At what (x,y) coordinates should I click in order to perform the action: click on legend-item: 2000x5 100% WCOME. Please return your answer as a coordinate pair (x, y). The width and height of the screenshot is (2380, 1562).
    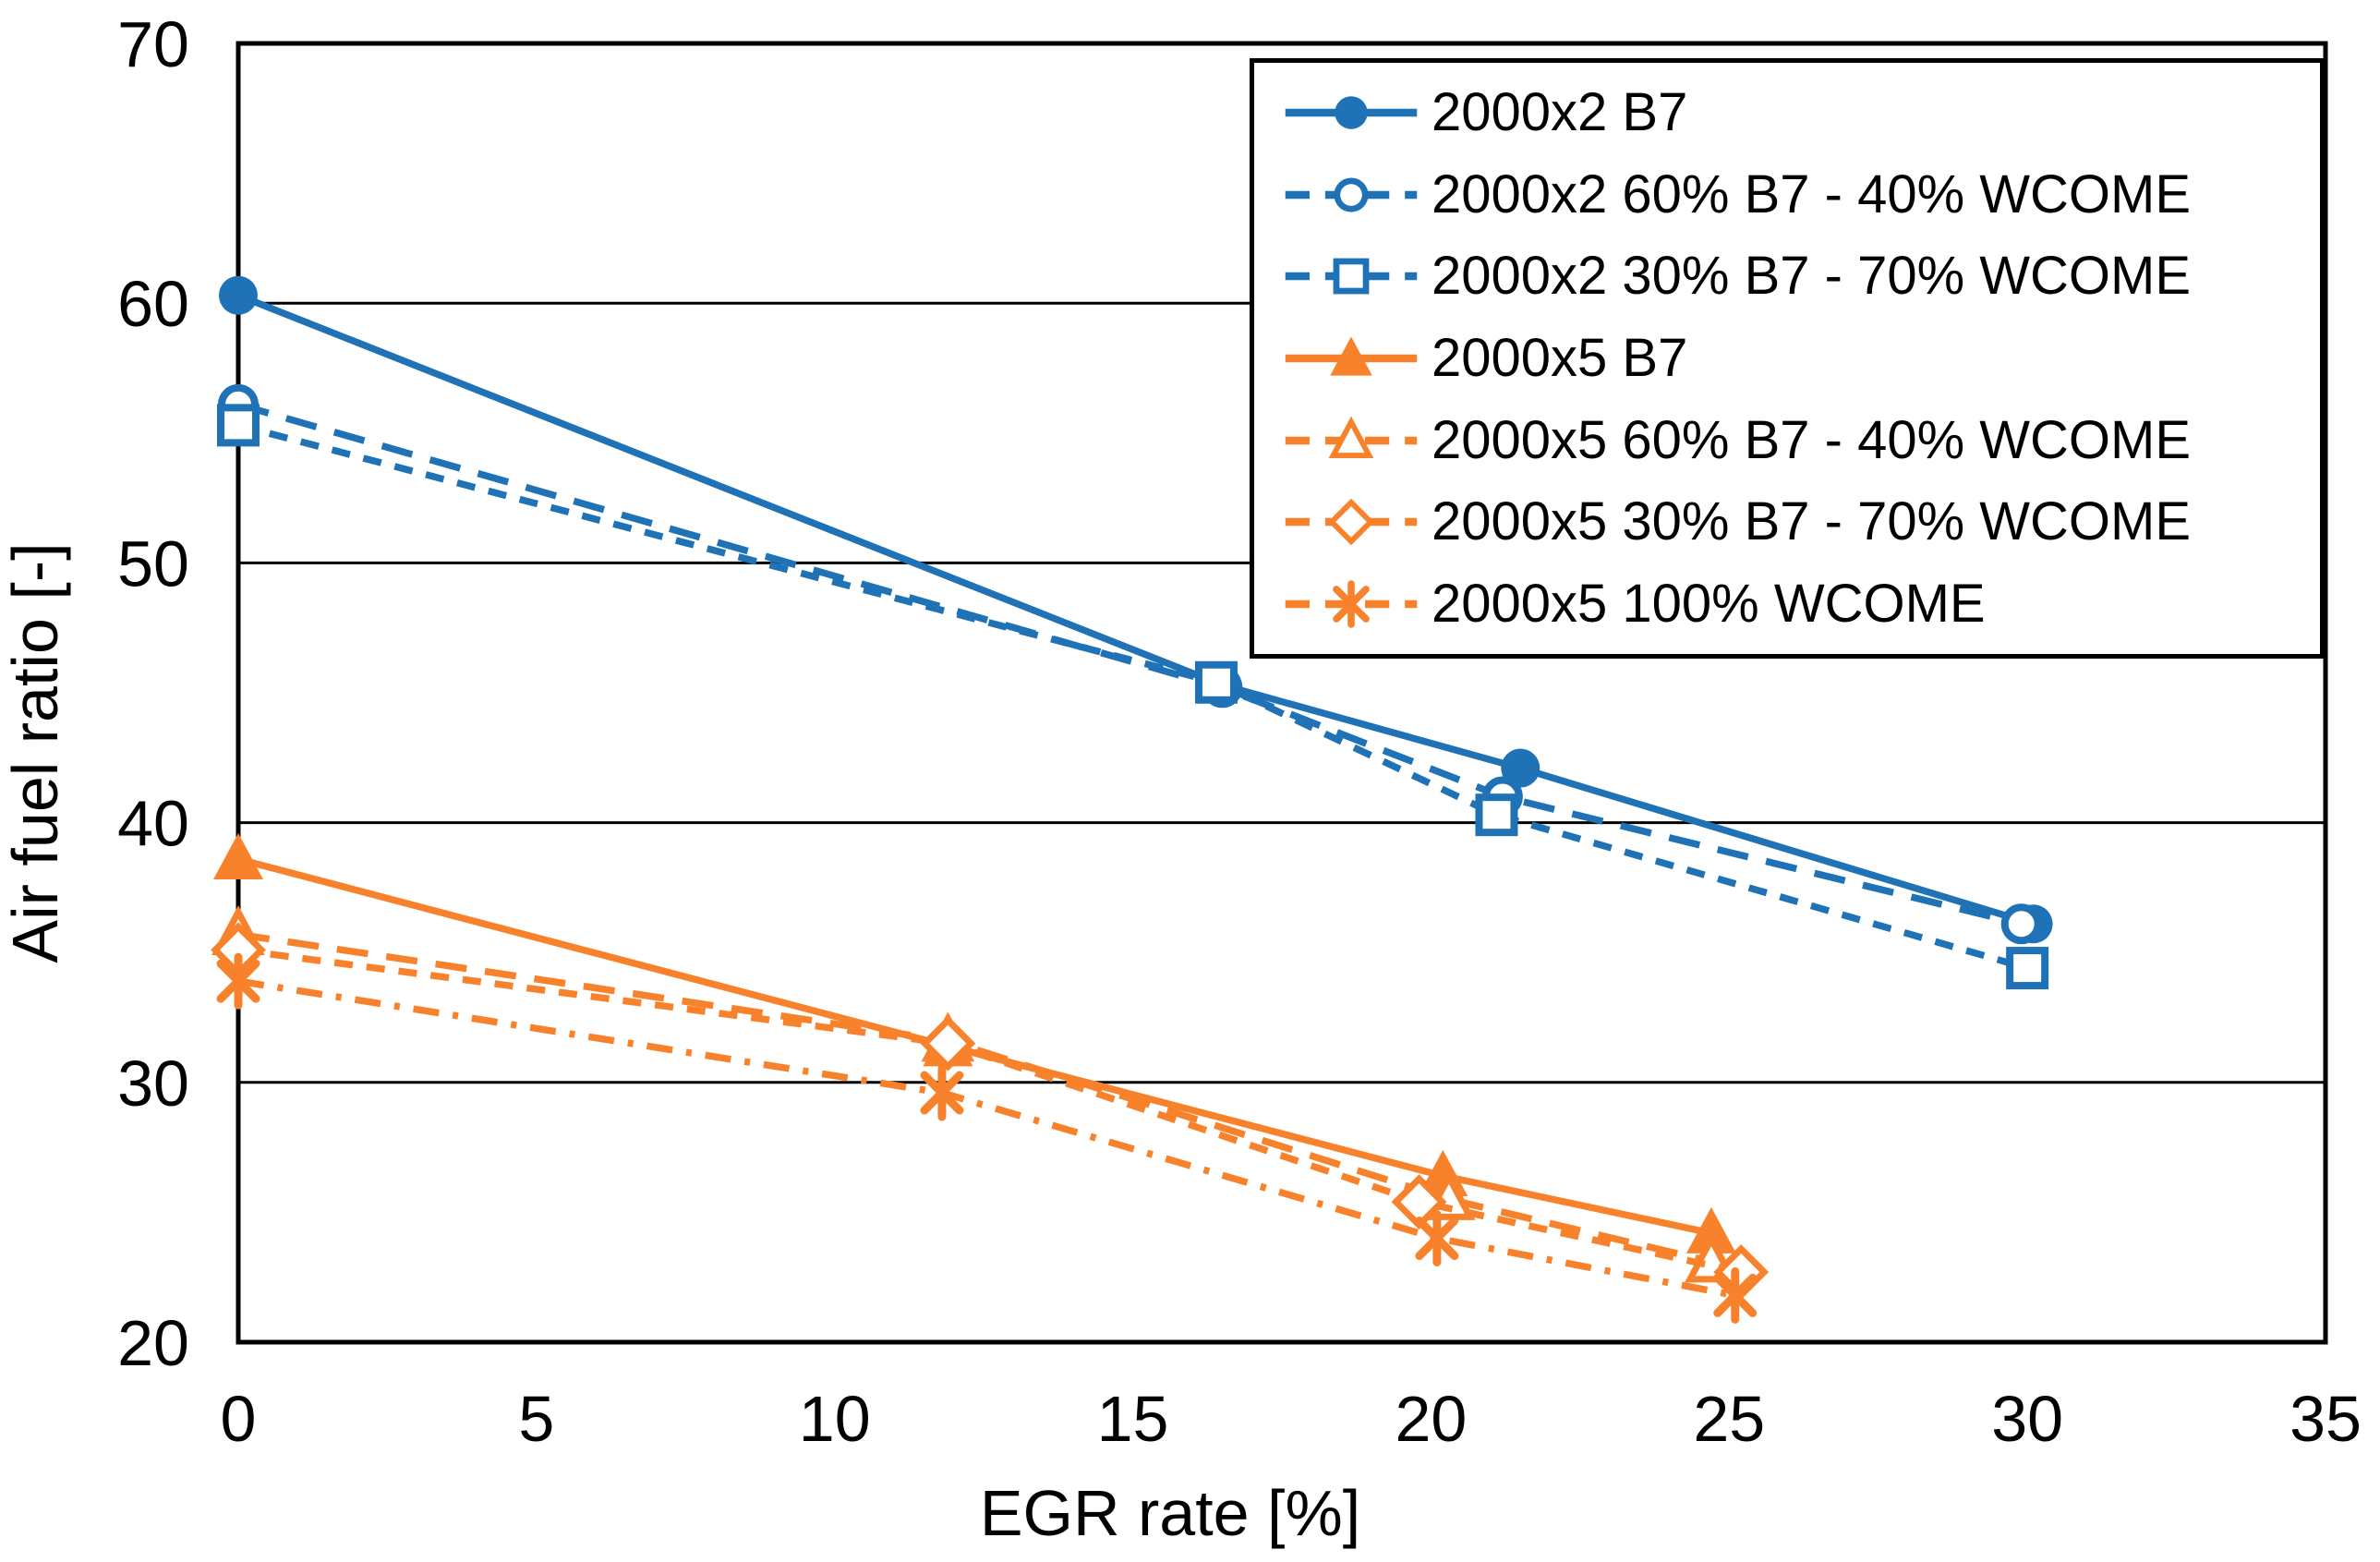
    Looking at the image, I should click on (1787, 604).